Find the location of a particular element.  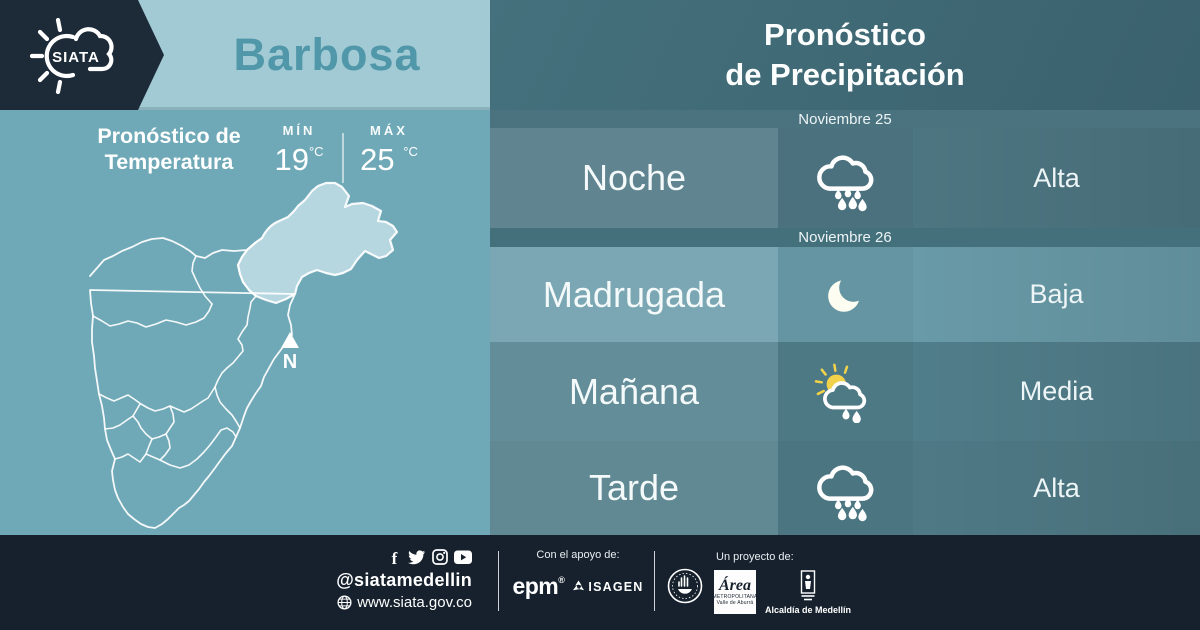

project-label: Un proyecto de: is located at coordinates (755, 557).